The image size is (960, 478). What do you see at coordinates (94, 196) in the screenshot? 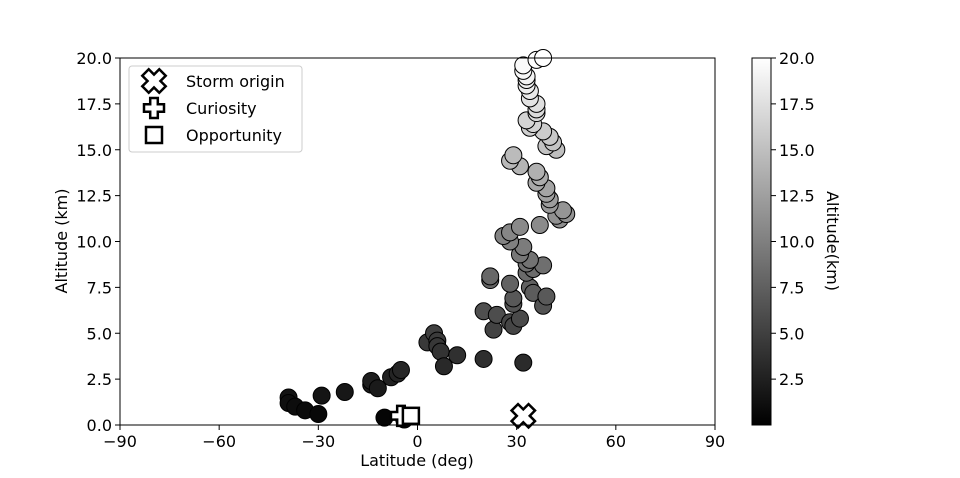
I see `y-tick-label: 12.5` at bounding box center [94, 196].